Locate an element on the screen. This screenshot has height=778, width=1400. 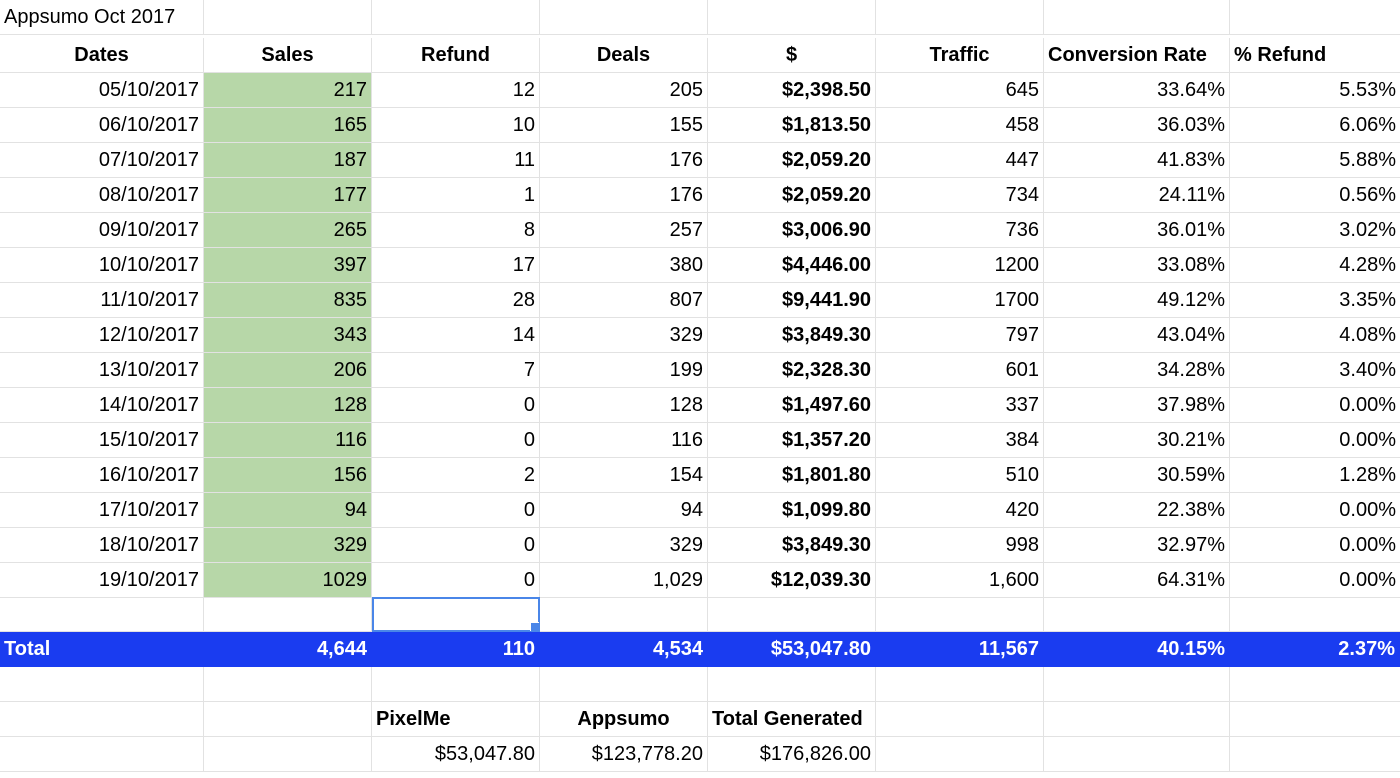
cell-conversion-rate: 49.12% is located at coordinates (1137, 300).